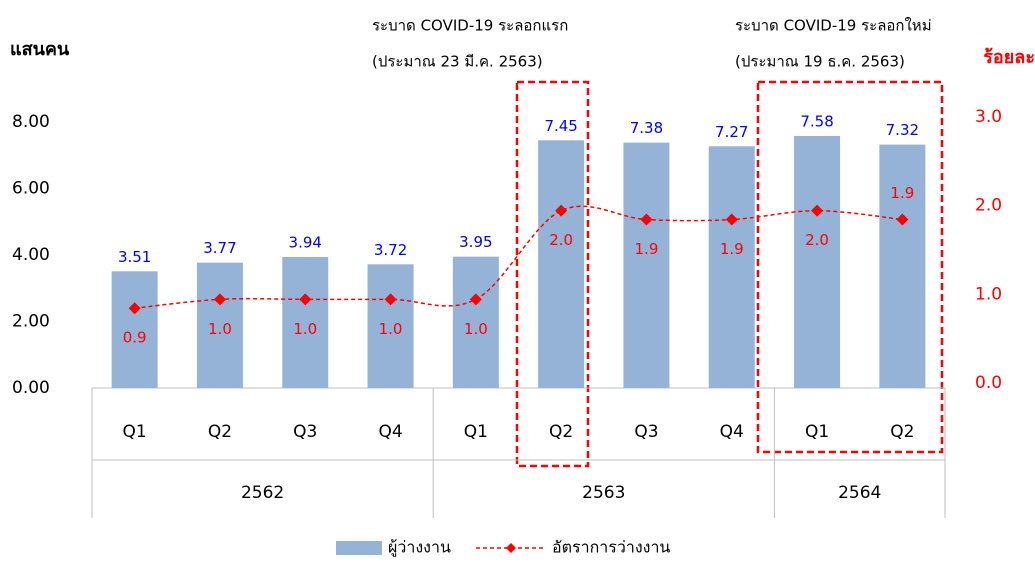  I want to click on bar-value-label: 7.32, so click(902, 130).